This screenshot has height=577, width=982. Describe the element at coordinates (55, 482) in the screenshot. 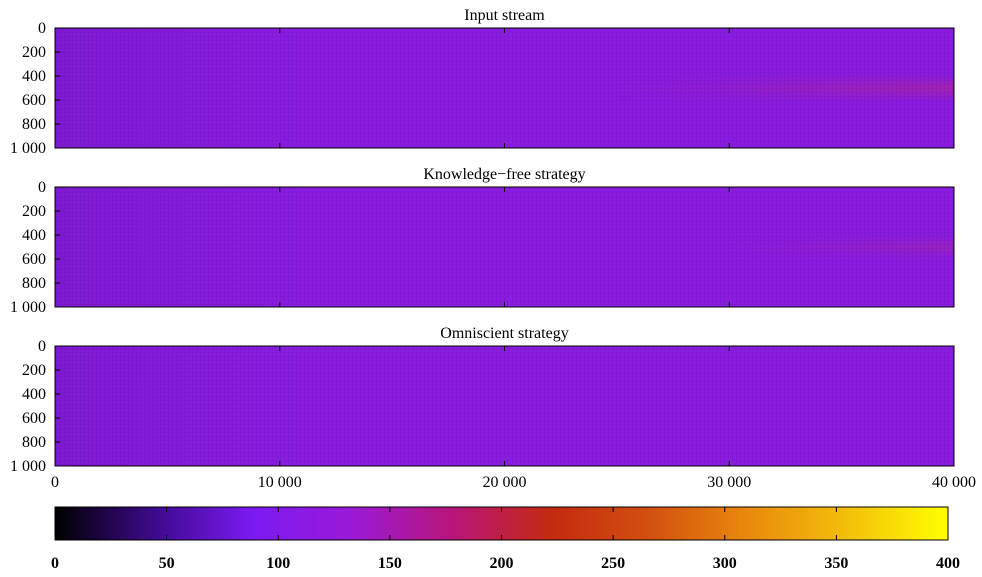

I see `x-tick-label: 0` at that location.